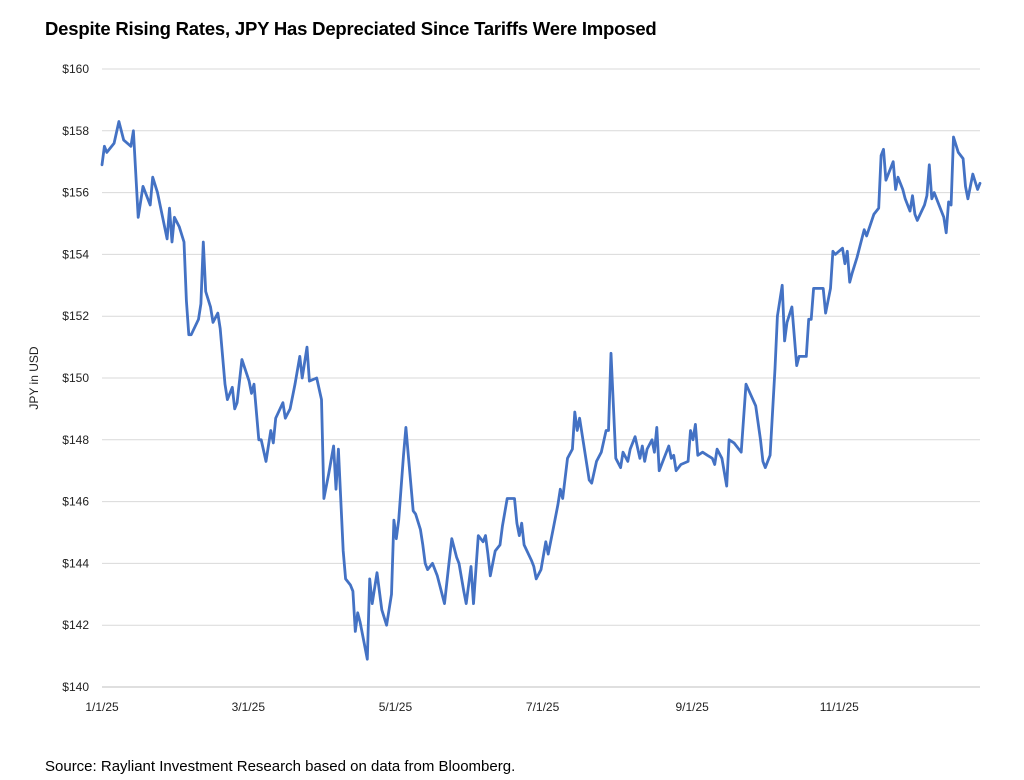  What do you see at coordinates (75, 563) in the screenshot?
I see `y-tick-label: $144` at bounding box center [75, 563].